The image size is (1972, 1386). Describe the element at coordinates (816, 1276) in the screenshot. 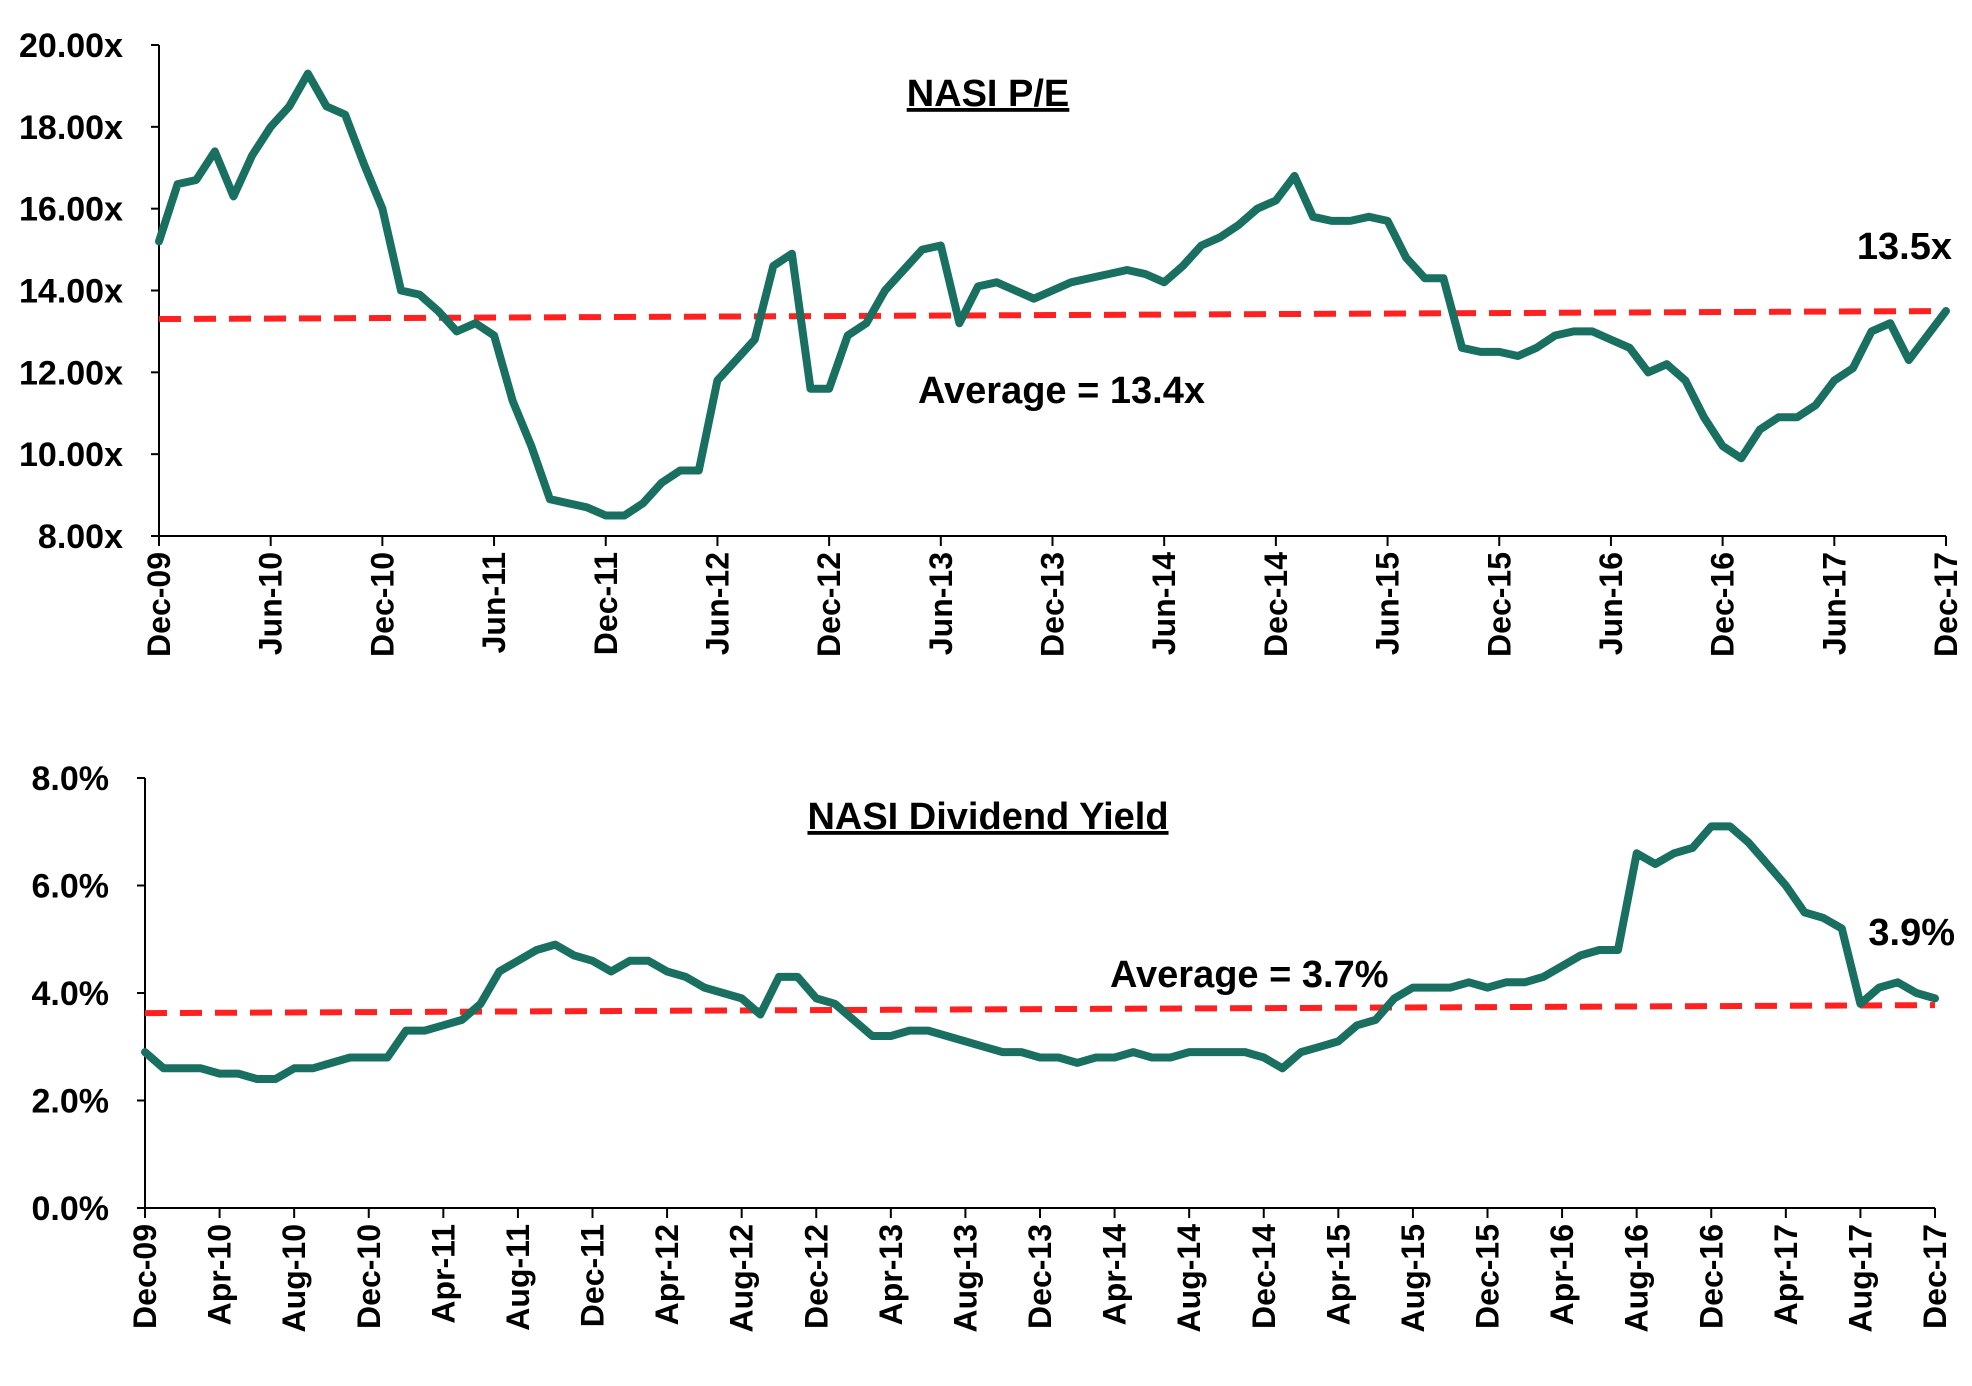

I see `dy-x-tick-label: Dec-12` at that location.